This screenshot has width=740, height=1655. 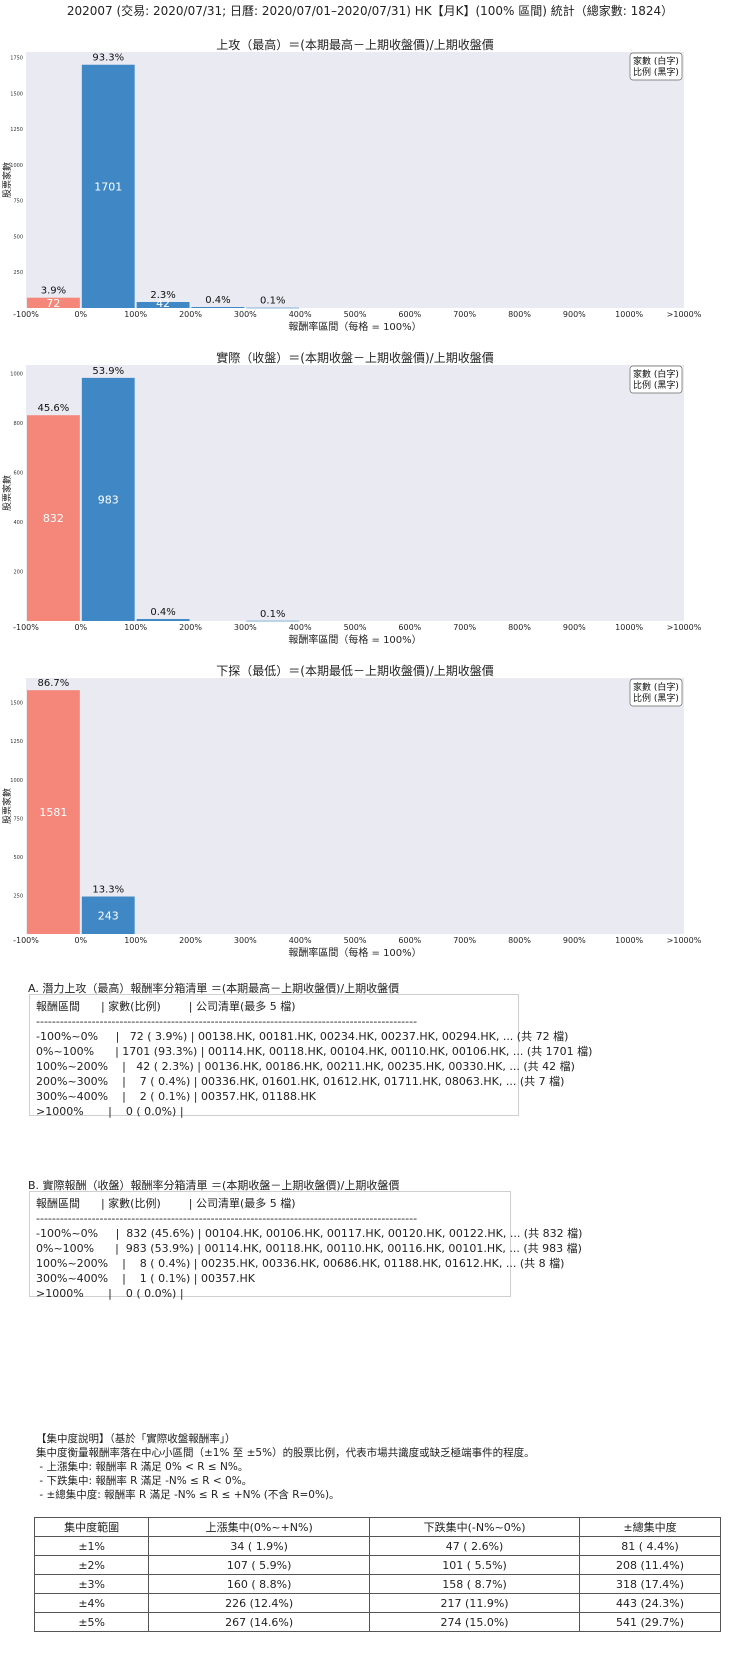 I want to click on list-line: 300%~400% | 1 ( 0.1%) | 00357.HK, so click(x=145, y=1278).